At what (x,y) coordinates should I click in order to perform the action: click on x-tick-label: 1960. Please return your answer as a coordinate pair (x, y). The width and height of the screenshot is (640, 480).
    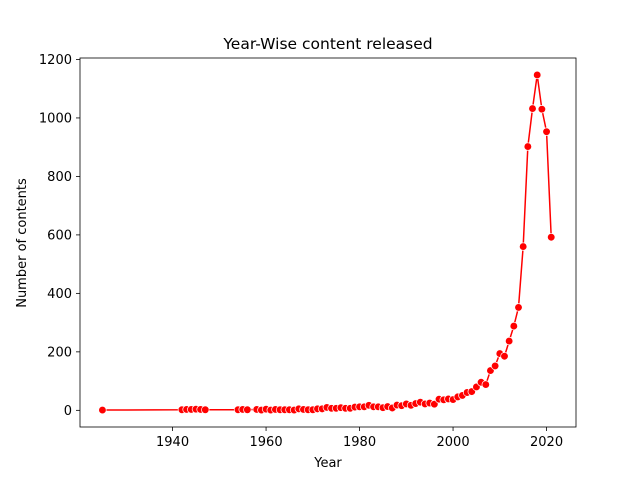
    Looking at the image, I should click on (266, 442).